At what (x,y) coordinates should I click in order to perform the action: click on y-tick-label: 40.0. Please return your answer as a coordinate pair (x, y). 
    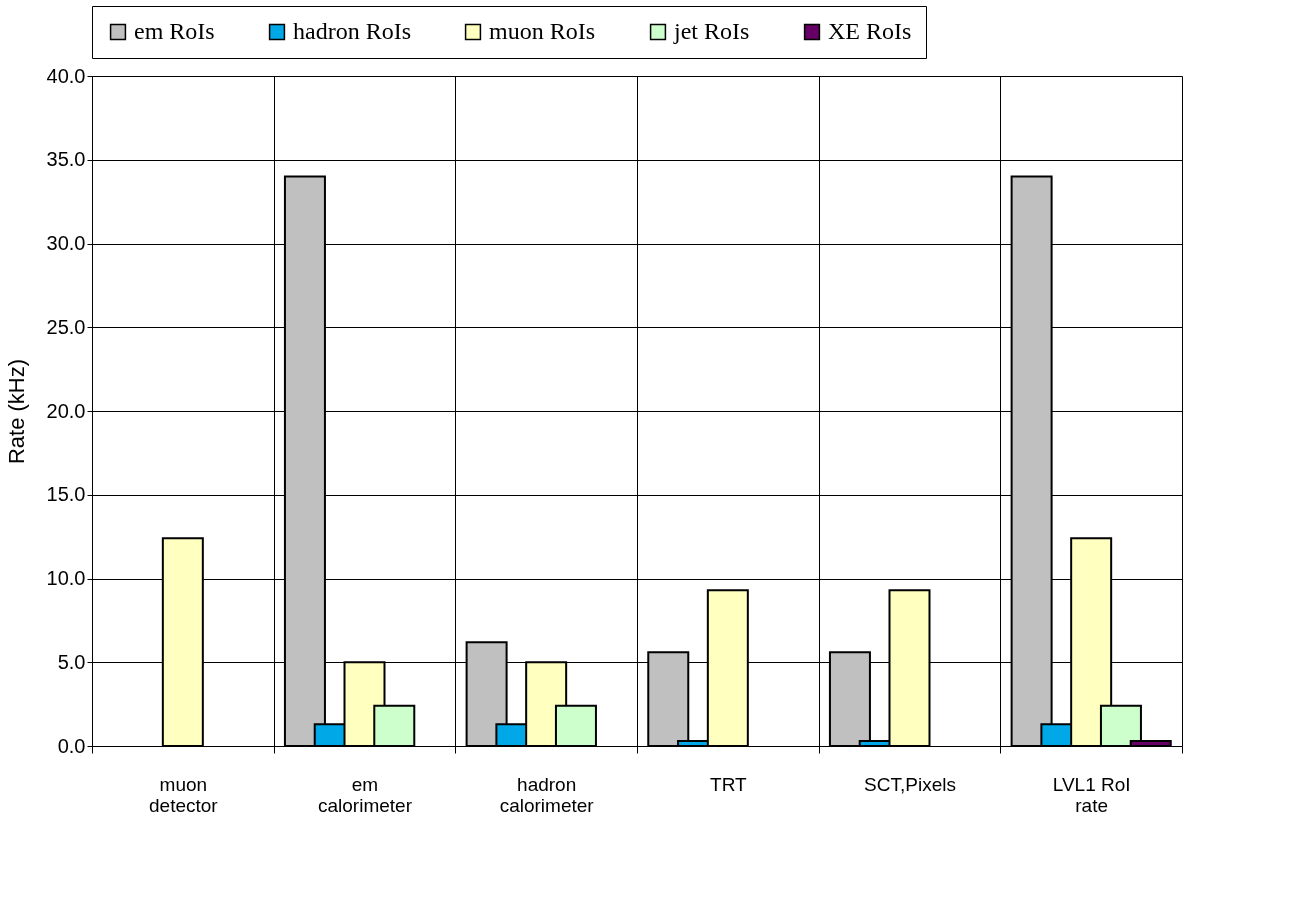
    Looking at the image, I should click on (66, 75).